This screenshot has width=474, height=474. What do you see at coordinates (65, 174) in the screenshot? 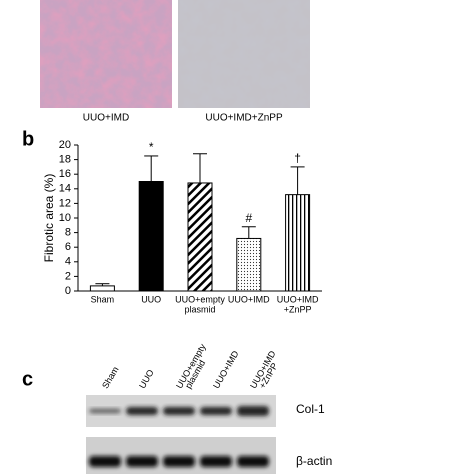
I see `y-tick-label: 16` at bounding box center [65, 174].